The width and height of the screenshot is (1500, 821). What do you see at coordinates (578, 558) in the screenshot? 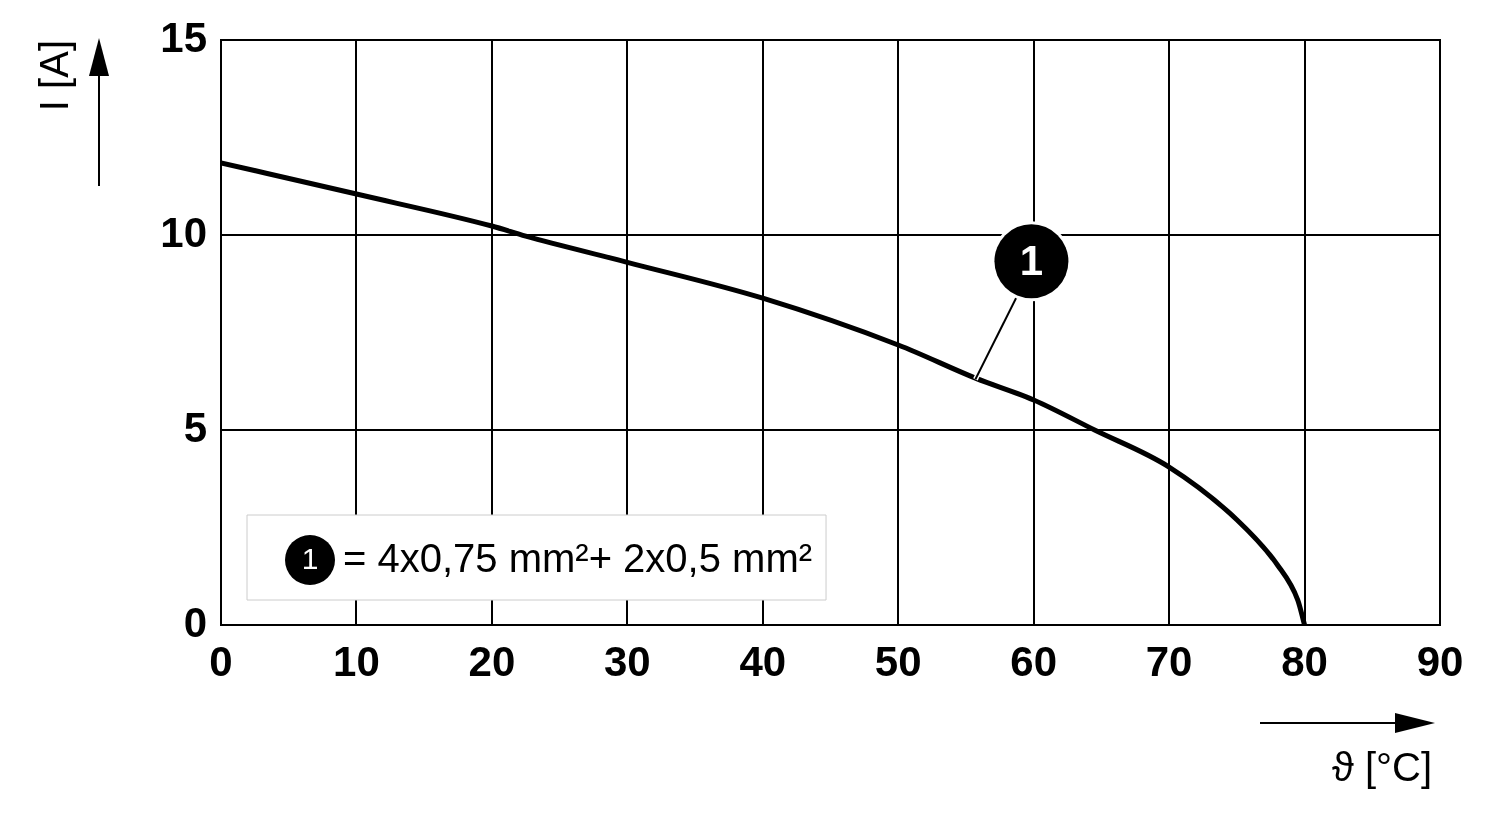
I see `annotation: = 4x0,75 mm²+ 2x0,5 mm²` at bounding box center [578, 558].